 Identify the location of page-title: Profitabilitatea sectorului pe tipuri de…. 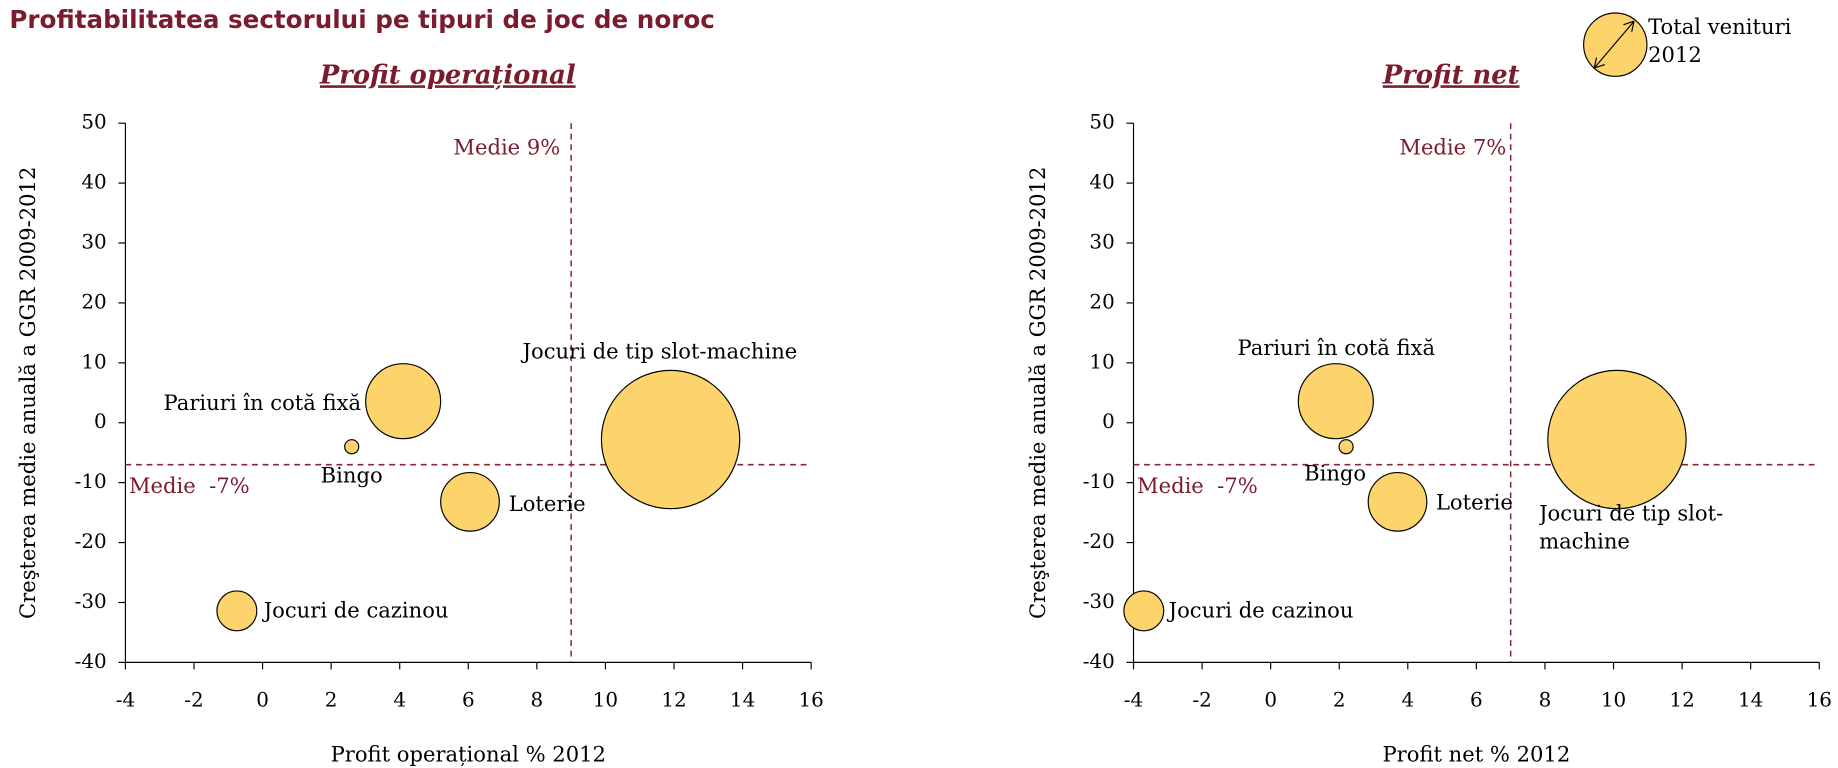
(361, 19).